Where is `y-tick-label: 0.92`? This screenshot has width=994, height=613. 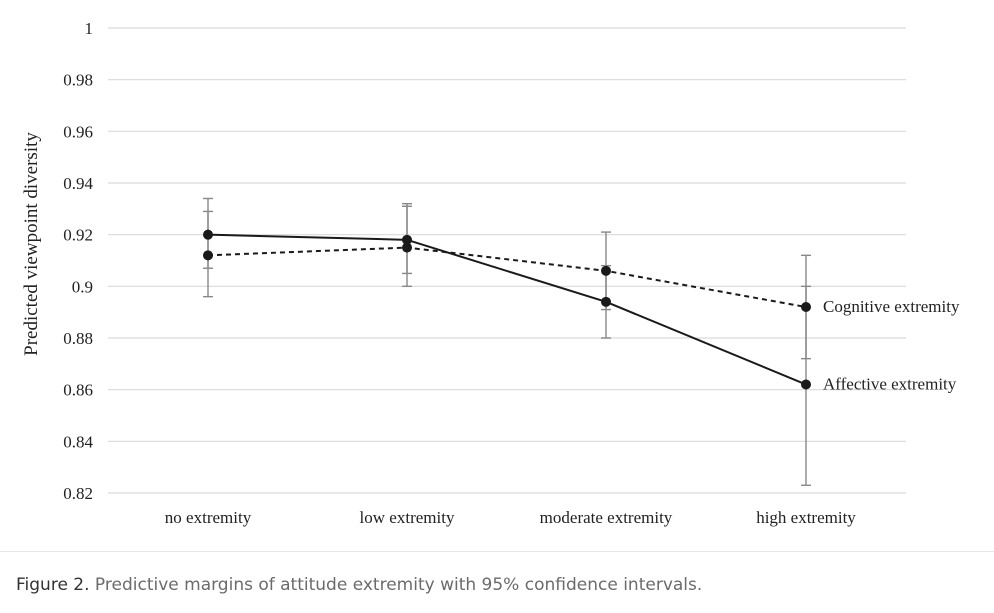
y-tick-label: 0.92 is located at coordinates (78, 235).